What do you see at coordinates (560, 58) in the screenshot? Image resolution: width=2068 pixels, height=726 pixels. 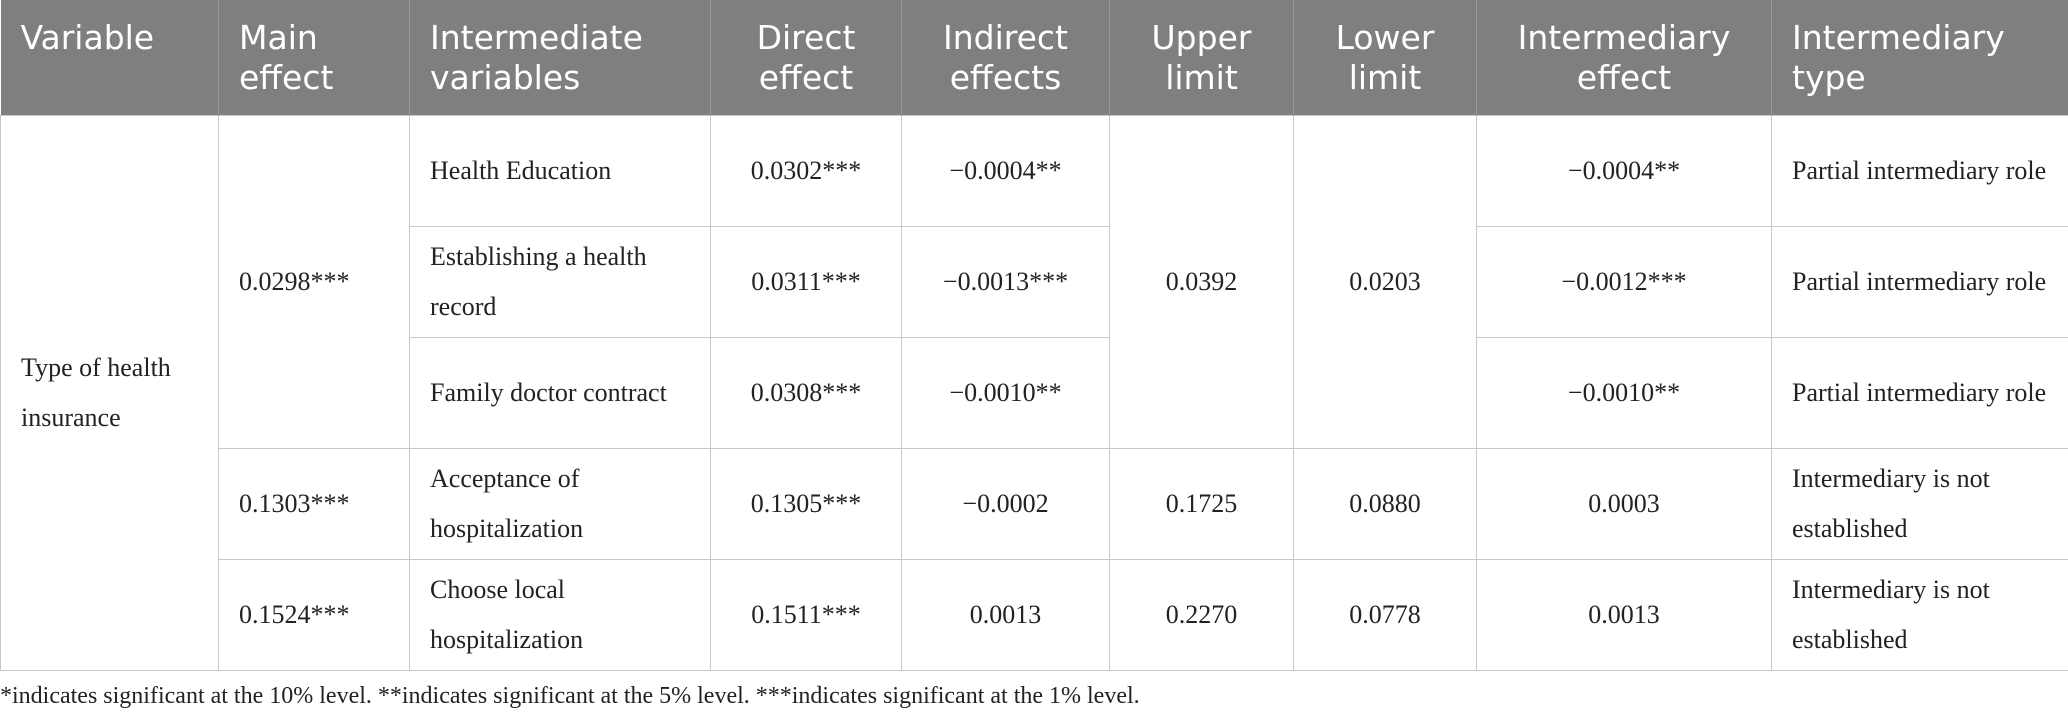 I see `header-cell: Intermediate variables` at bounding box center [560, 58].